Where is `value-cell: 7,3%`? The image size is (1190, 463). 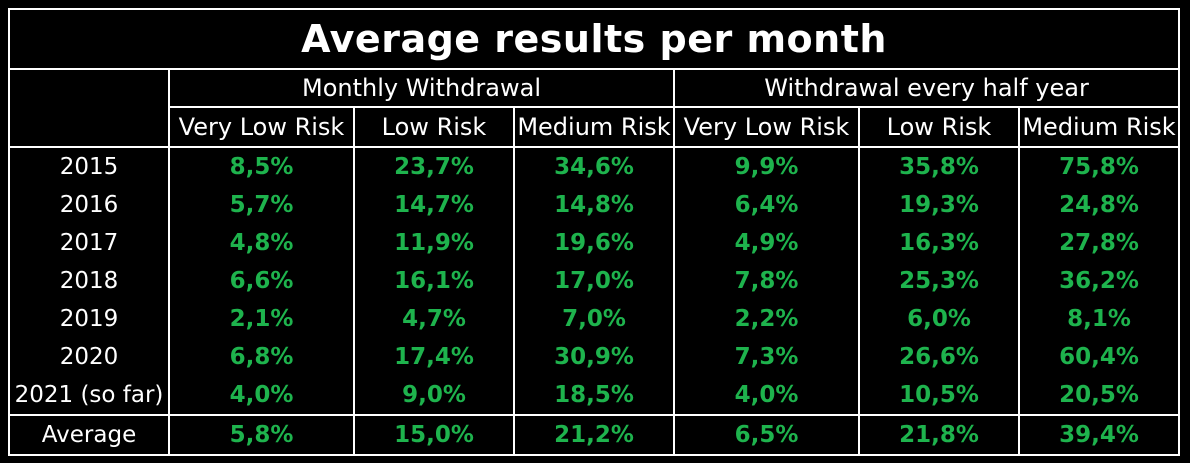
value-cell: 7,3% is located at coordinates (766, 357).